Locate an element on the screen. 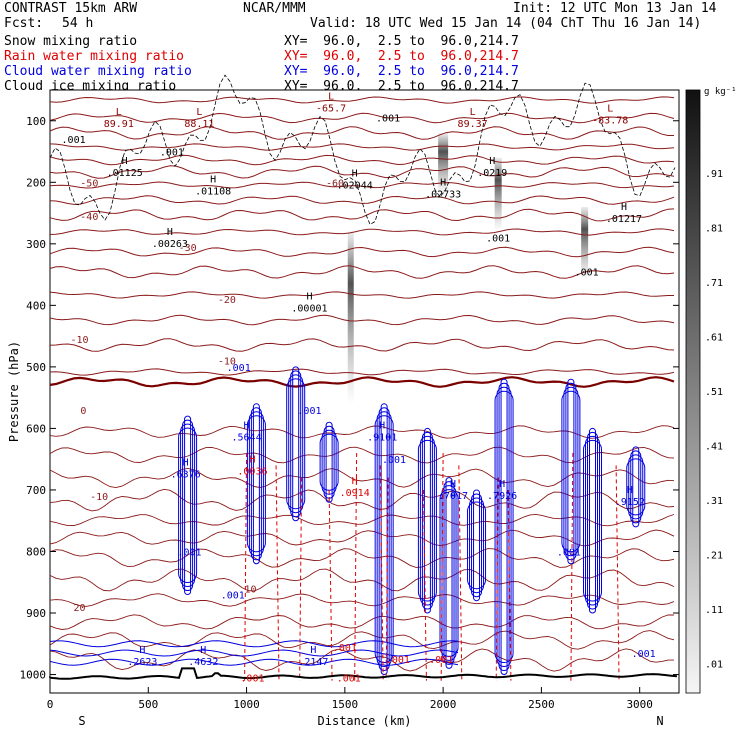 This screenshot has height=740, width=740. y-tick-label: 100 is located at coordinates (36, 121).